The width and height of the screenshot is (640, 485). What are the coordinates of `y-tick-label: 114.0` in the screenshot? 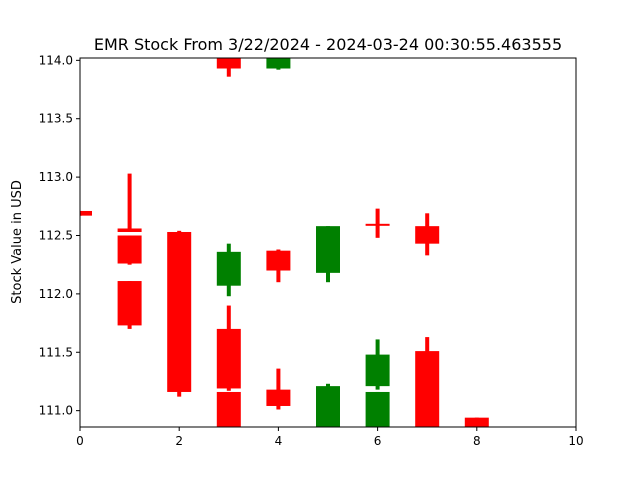 It's located at (56, 60).